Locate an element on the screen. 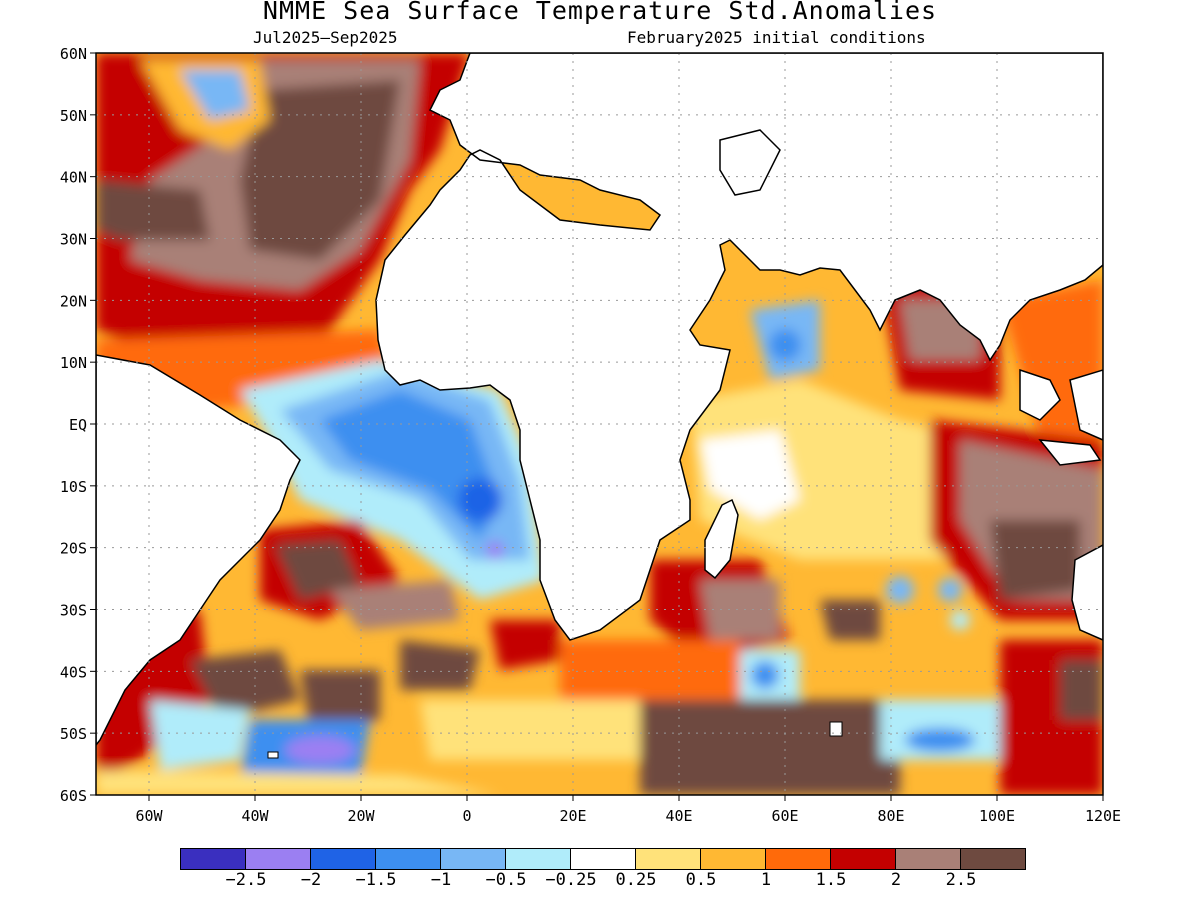 This screenshot has height=900, width=1200. lat-tick-label: 30N is located at coordinates (73, 240).